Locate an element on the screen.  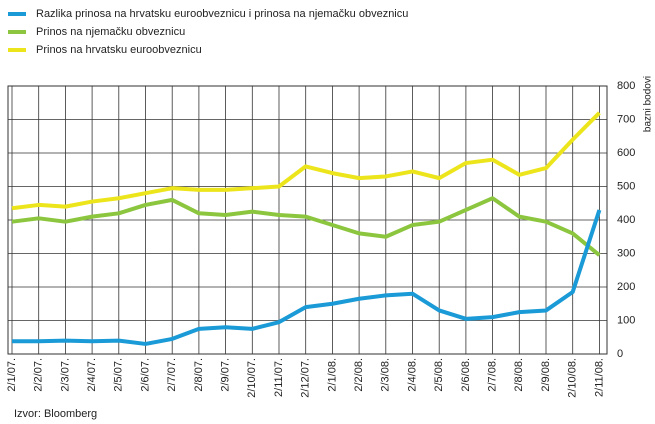
x-tick-label: 2/7/07. is located at coordinates (172, 375).